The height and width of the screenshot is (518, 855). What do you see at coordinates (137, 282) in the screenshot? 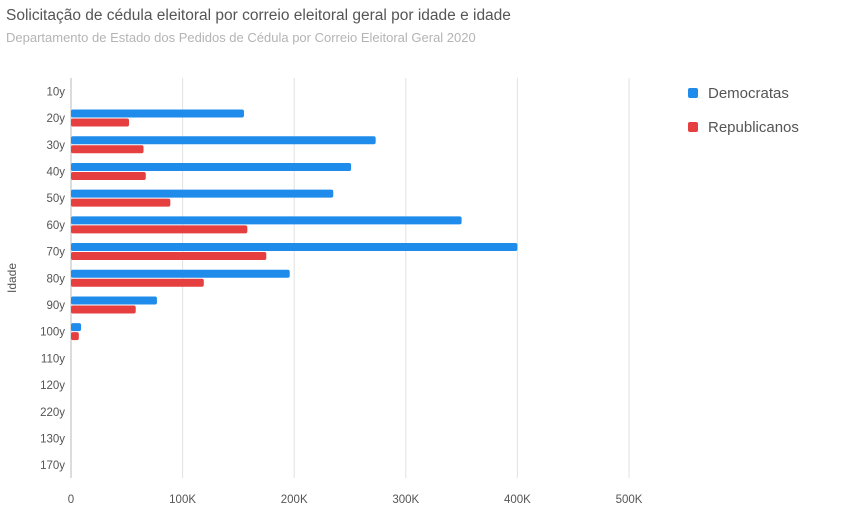
I see `bar-republicanos-80y` at bounding box center [137, 282].